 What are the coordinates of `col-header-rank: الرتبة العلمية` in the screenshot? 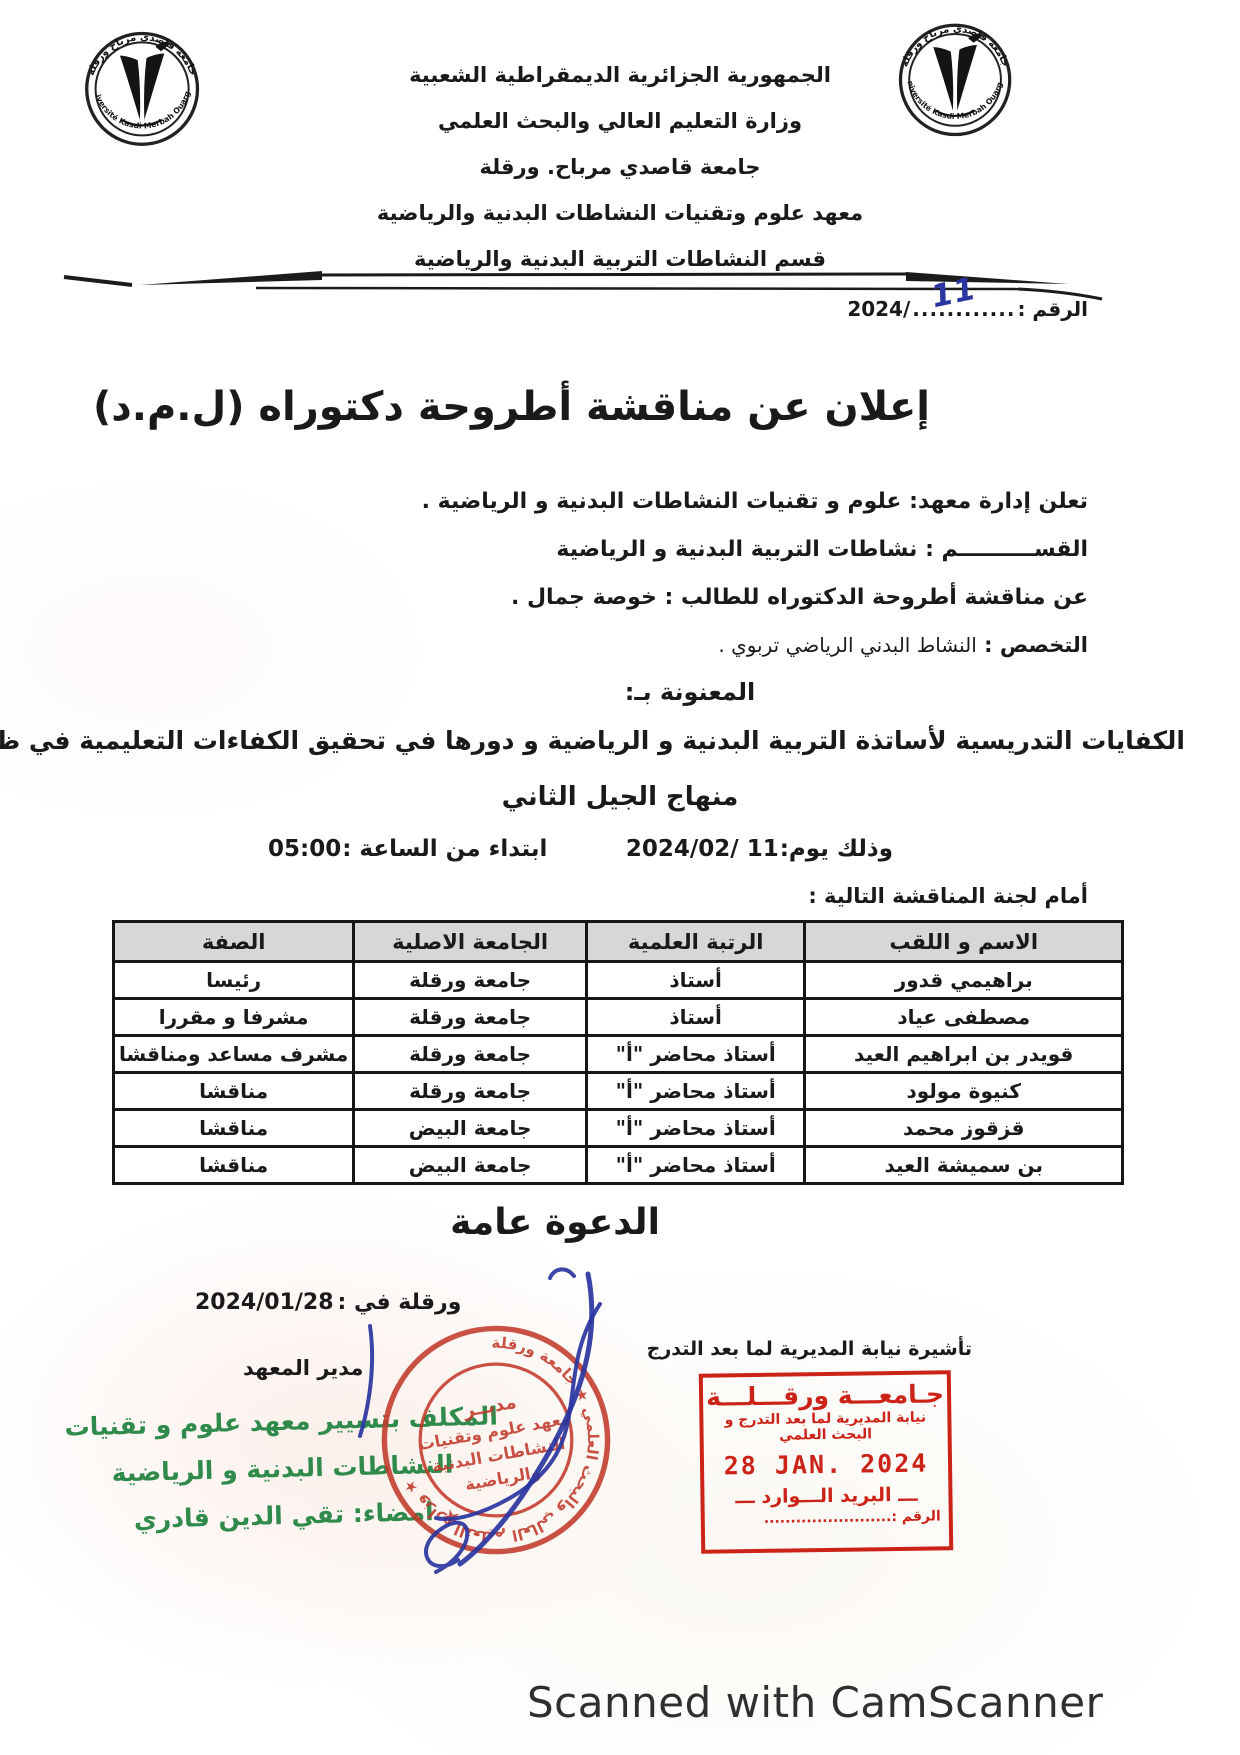 It's located at (695, 941).